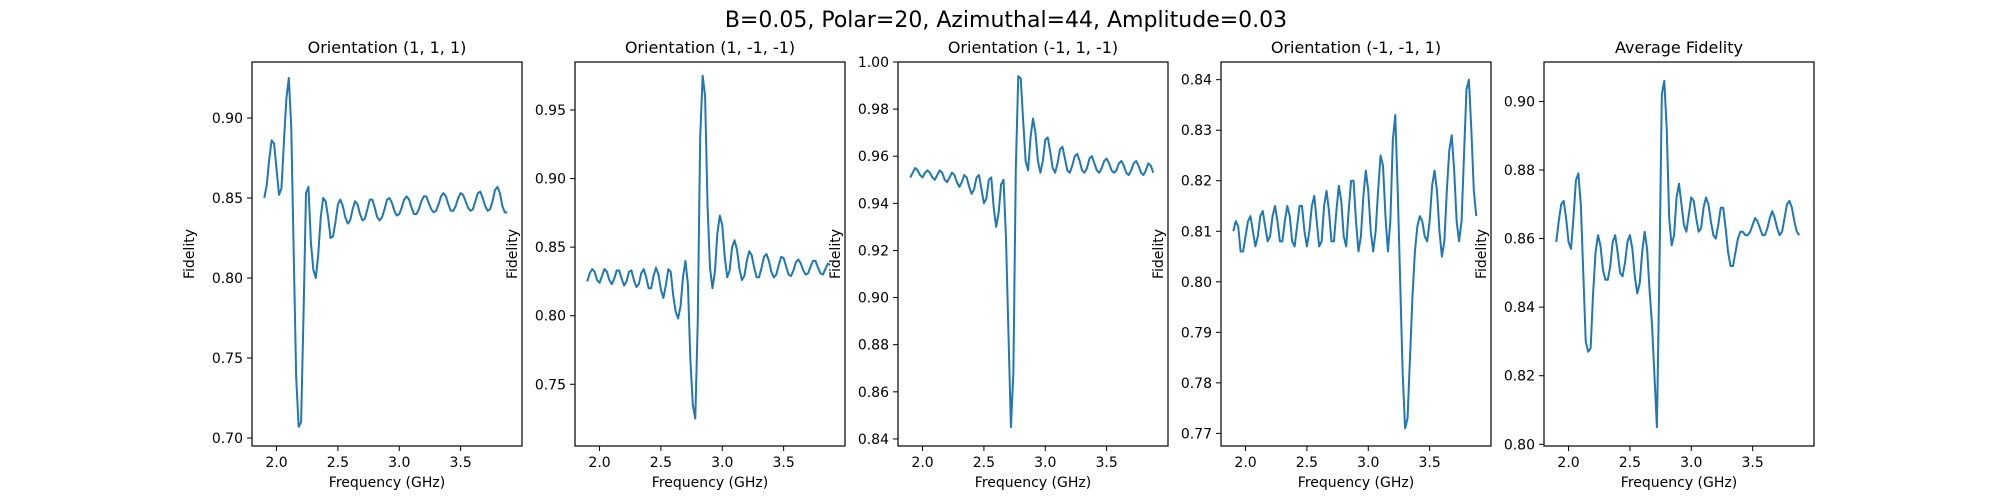 The image size is (2000, 500). I want to click on y-tick-label: 0.81, so click(1196, 232).